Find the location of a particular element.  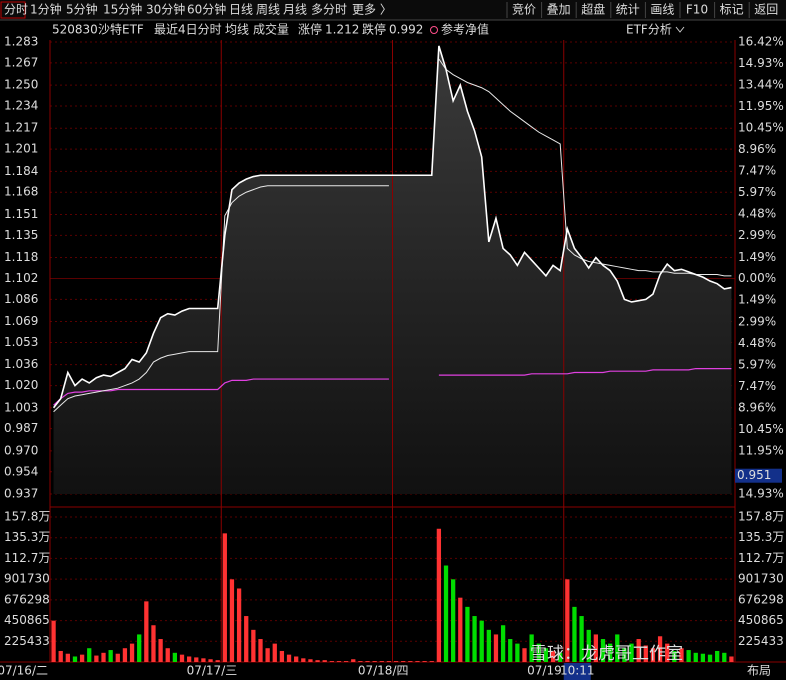

toolbar-button: 返回 is located at coordinates (766, 10).